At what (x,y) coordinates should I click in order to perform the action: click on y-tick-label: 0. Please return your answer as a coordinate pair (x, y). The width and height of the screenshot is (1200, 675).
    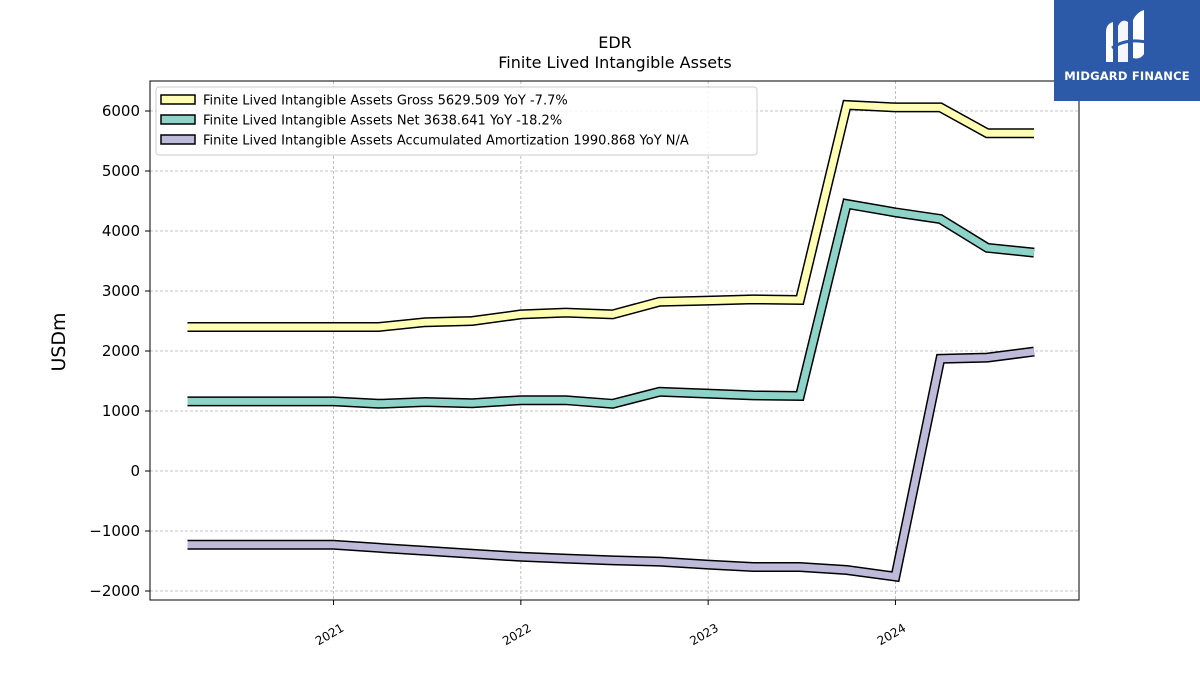
    Looking at the image, I should click on (135, 471).